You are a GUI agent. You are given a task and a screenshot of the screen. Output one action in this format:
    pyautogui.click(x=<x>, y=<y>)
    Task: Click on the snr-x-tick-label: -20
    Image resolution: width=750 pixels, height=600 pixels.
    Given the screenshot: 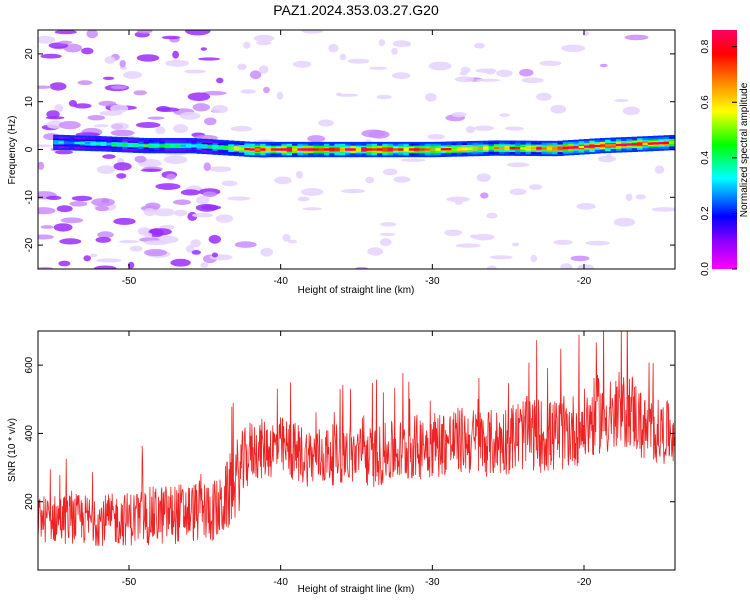 What is the action you would take?
    pyautogui.click(x=584, y=582)
    